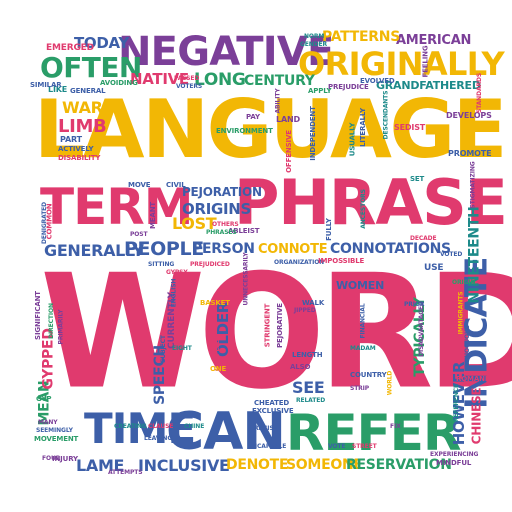 The width and height of the screenshot is (512, 512). I want to click on word-english: ENGLISH, so click(174, 293).